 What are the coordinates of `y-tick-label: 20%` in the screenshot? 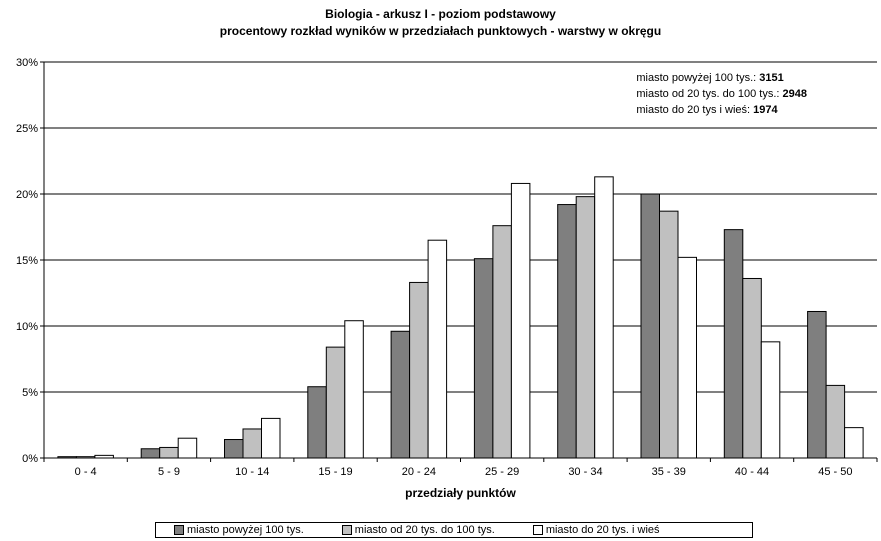 It's located at (27, 195).